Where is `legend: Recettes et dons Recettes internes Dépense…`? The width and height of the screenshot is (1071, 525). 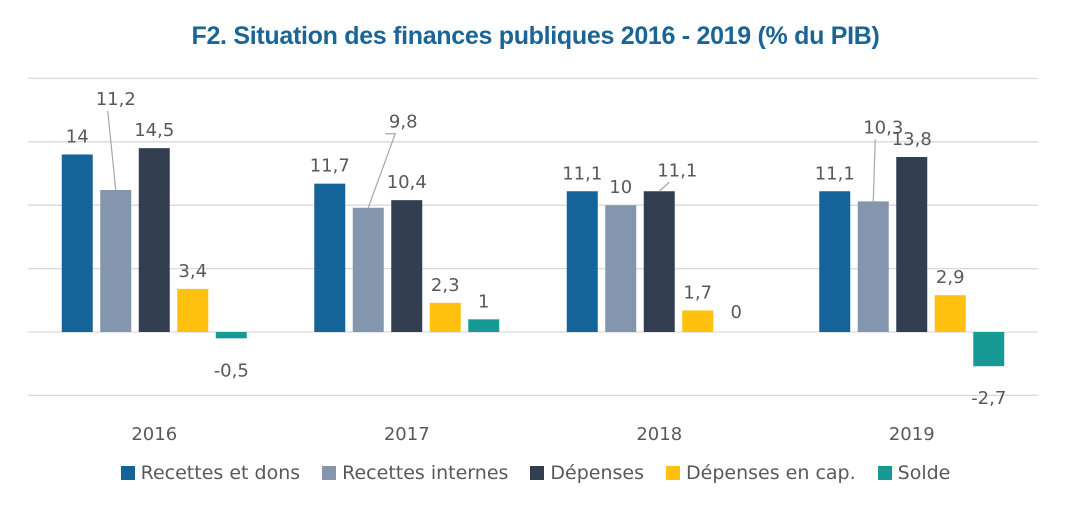
legend: Recettes et dons Recettes internes Dépense… is located at coordinates (535, 473).